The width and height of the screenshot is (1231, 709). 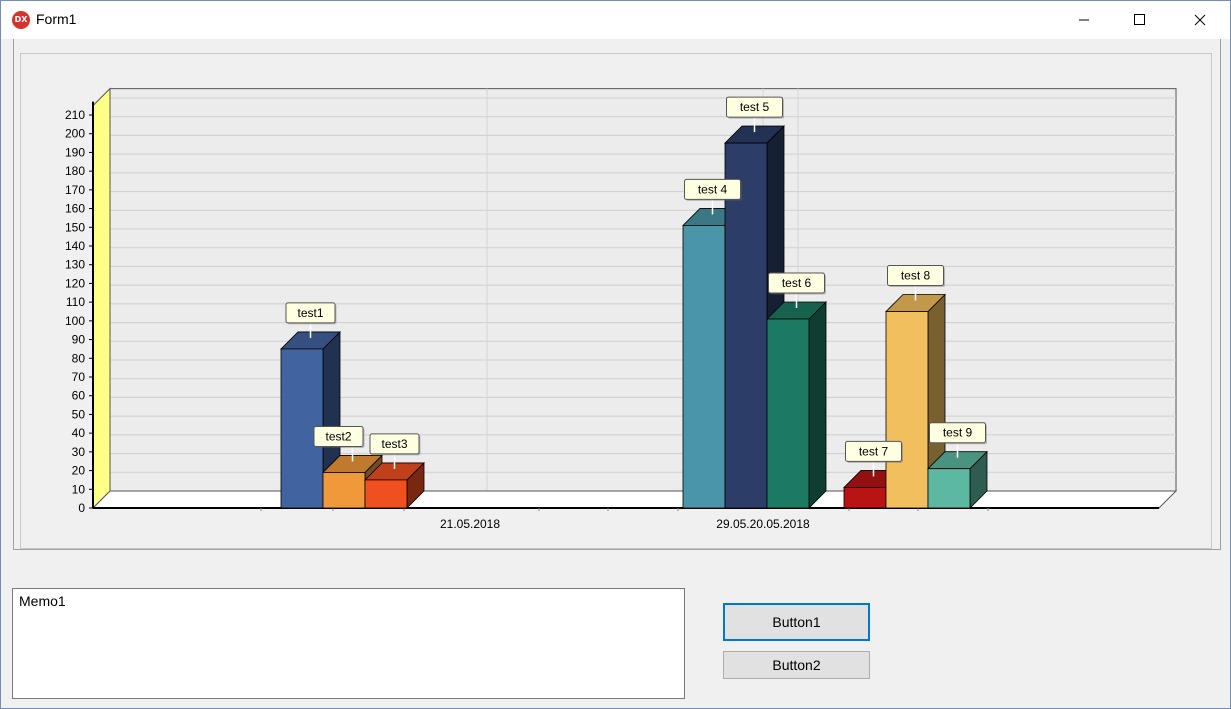 What do you see at coordinates (42, 601) in the screenshot?
I see `memo-text: Memo1` at bounding box center [42, 601].